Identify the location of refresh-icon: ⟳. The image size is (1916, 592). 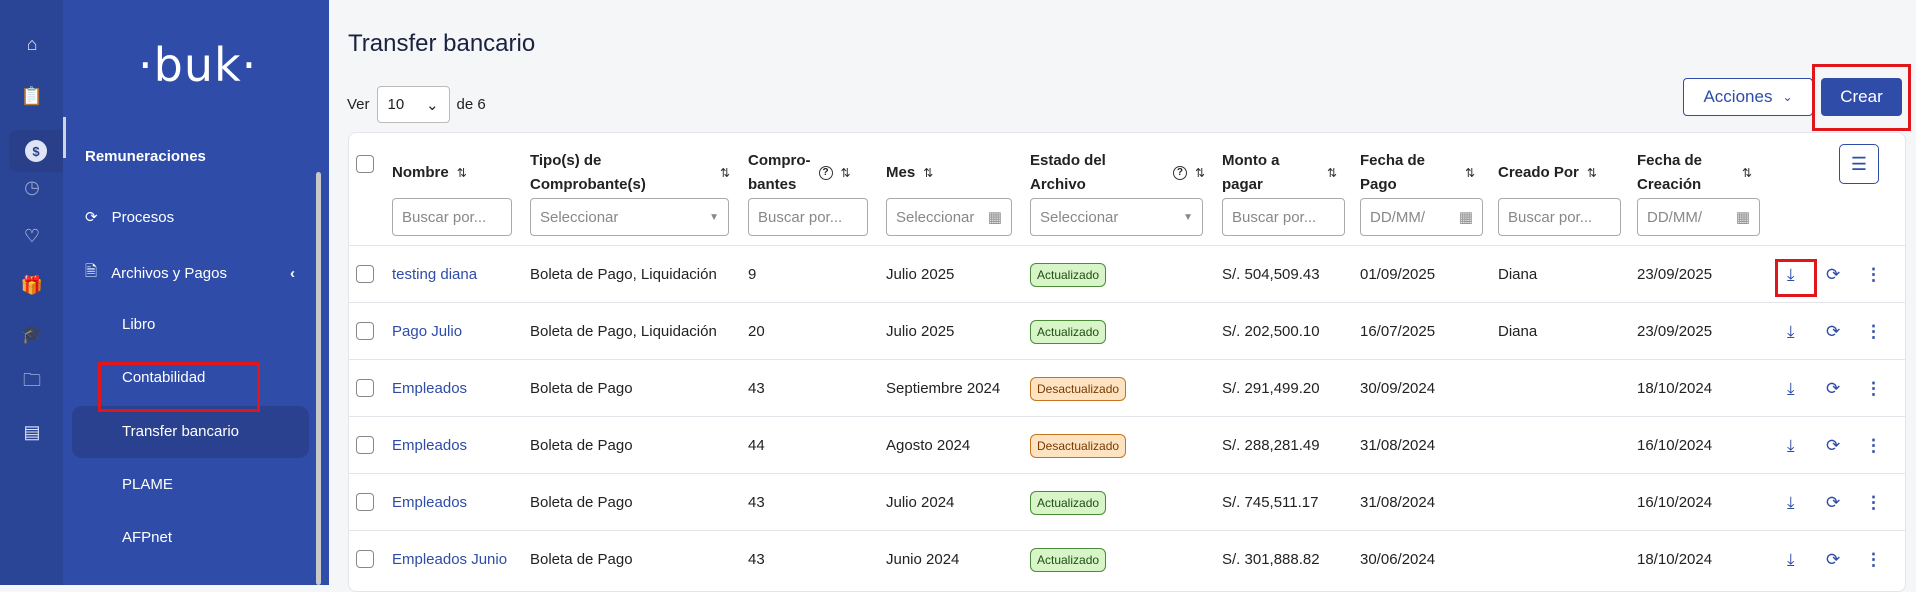
(91, 217).